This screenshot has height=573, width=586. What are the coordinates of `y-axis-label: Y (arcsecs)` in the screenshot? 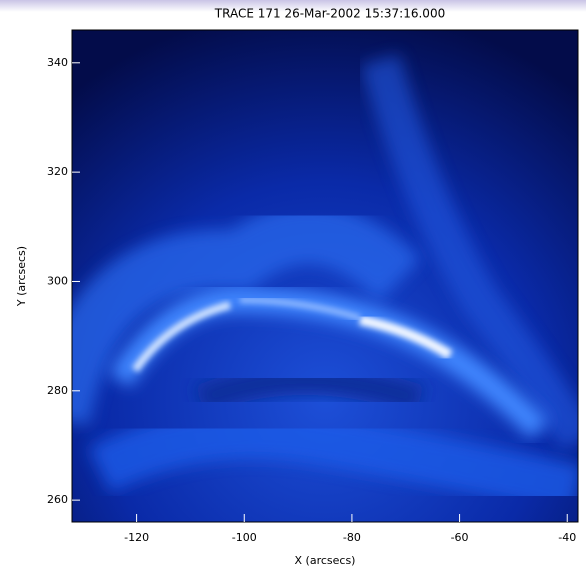 It's located at (21, 276).